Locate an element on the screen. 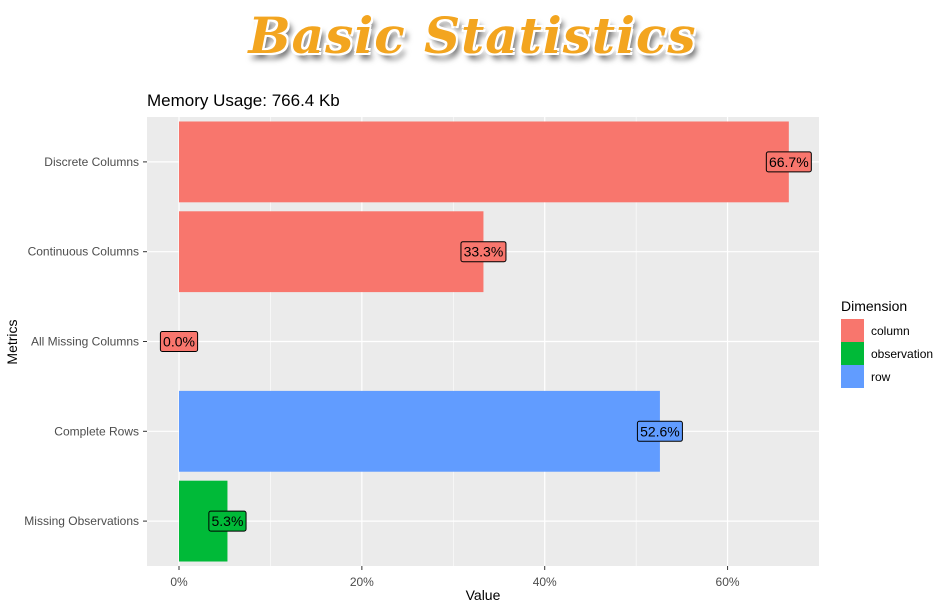  y-tick-label: All Missing Columns is located at coordinates (85, 342).